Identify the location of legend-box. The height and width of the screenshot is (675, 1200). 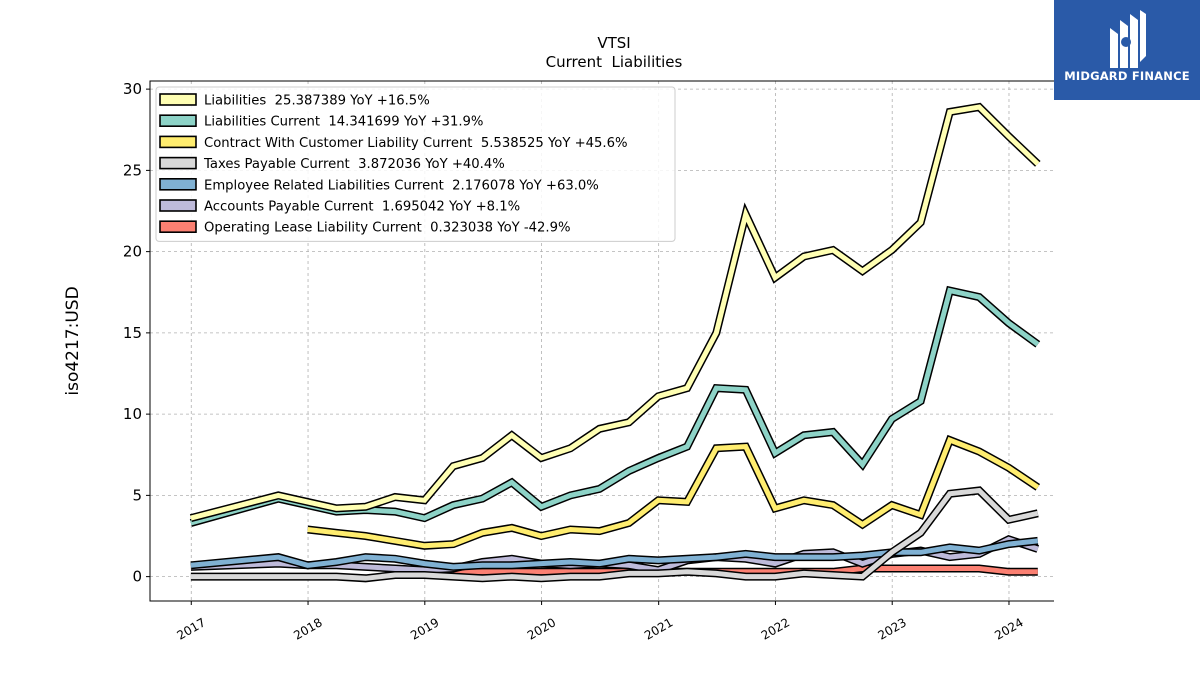
(415, 164).